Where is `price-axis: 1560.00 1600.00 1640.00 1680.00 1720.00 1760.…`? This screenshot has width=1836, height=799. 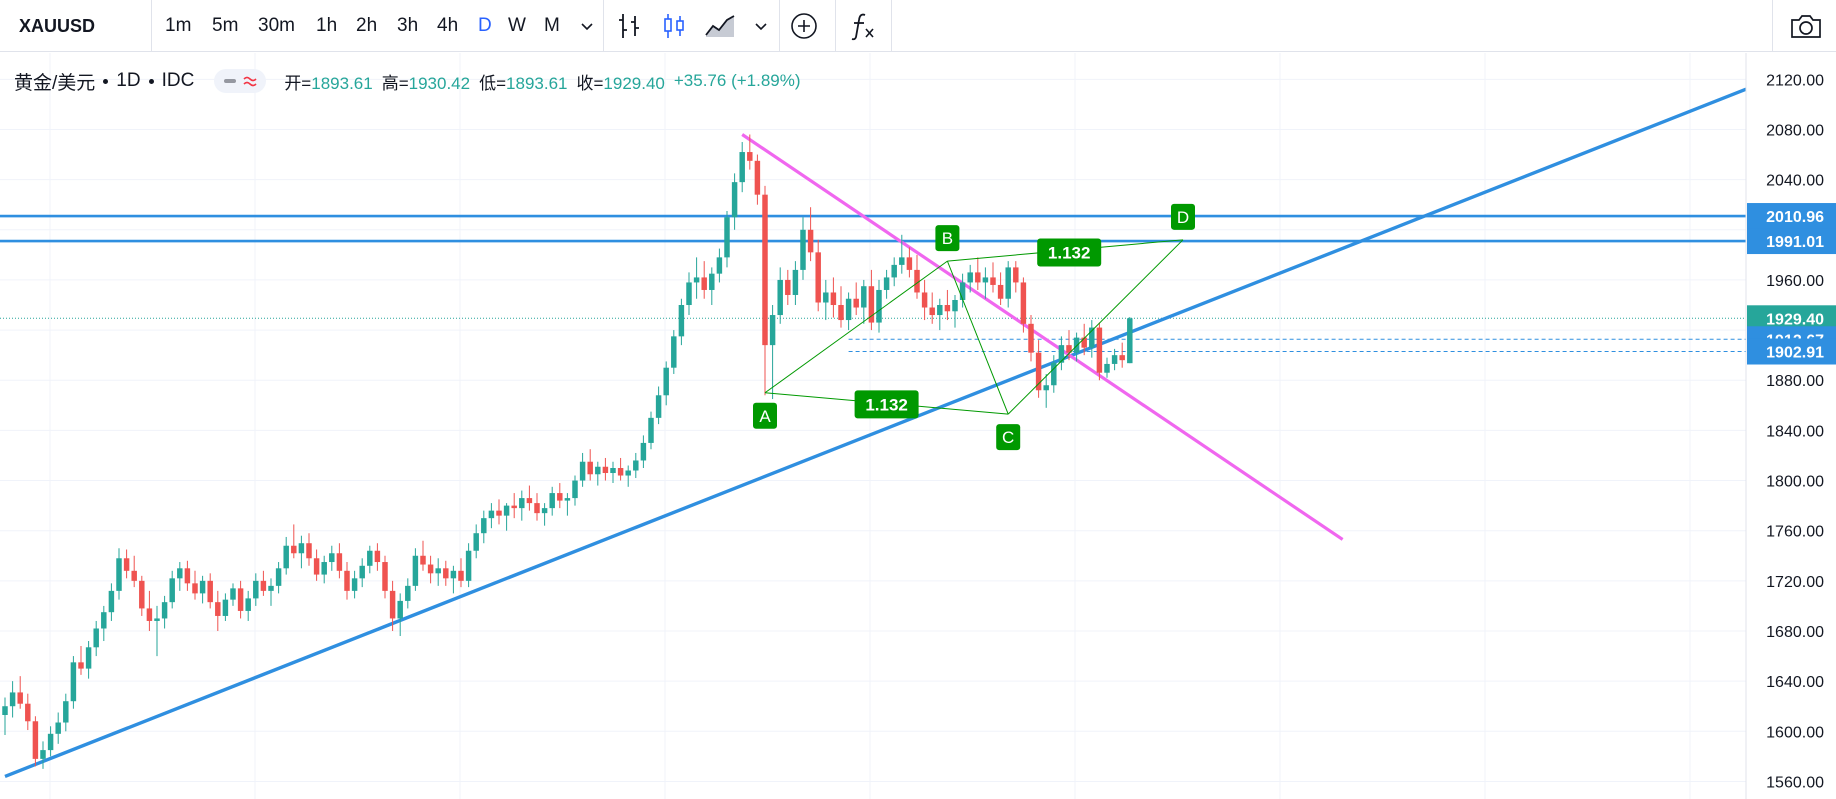 price-axis: 1560.00 1600.00 1640.00 1680.00 1720.00 1760.… is located at coordinates (1790, 426).